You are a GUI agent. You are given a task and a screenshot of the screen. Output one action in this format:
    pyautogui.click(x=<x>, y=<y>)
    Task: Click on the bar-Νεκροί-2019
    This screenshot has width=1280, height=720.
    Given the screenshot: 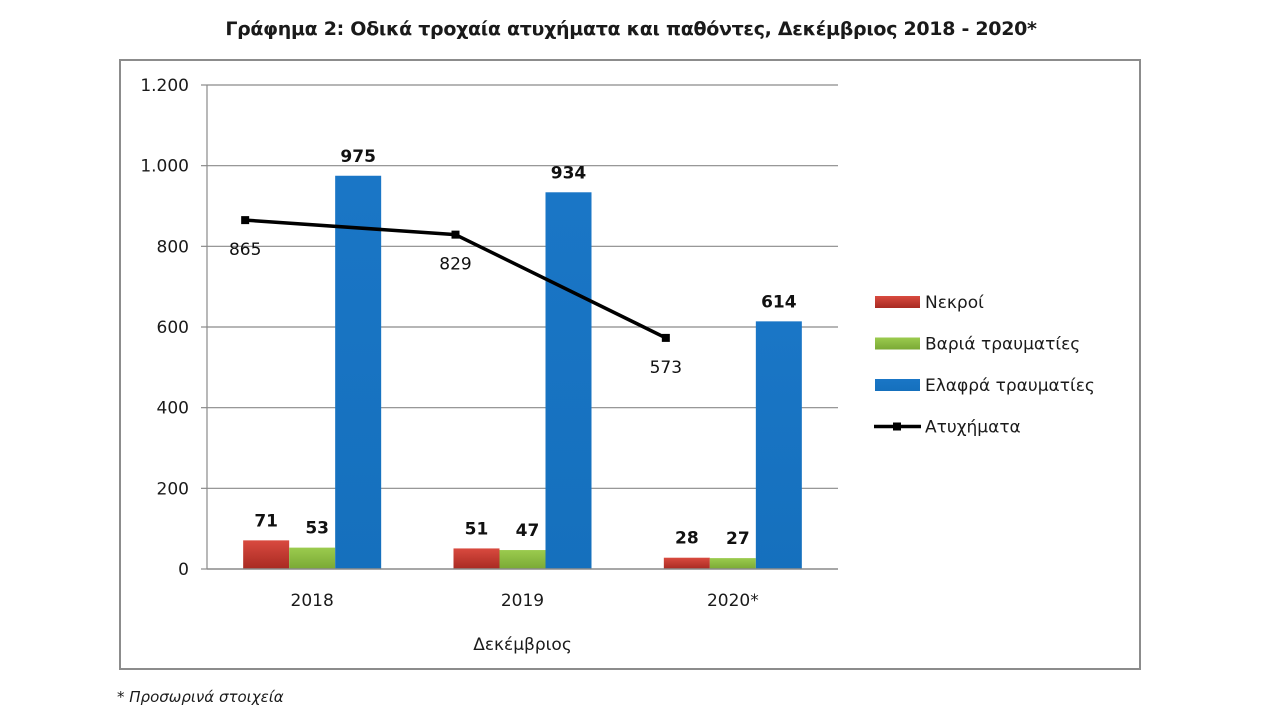 What is the action you would take?
    pyautogui.click(x=476, y=558)
    